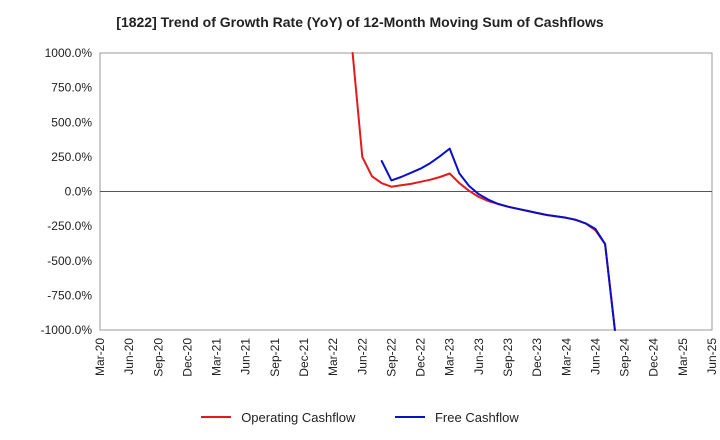 The height and width of the screenshot is (440, 720). What do you see at coordinates (537, 357) in the screenshot?
I see `x-tick-label: Dec-23` at bounding box center [537, 357].